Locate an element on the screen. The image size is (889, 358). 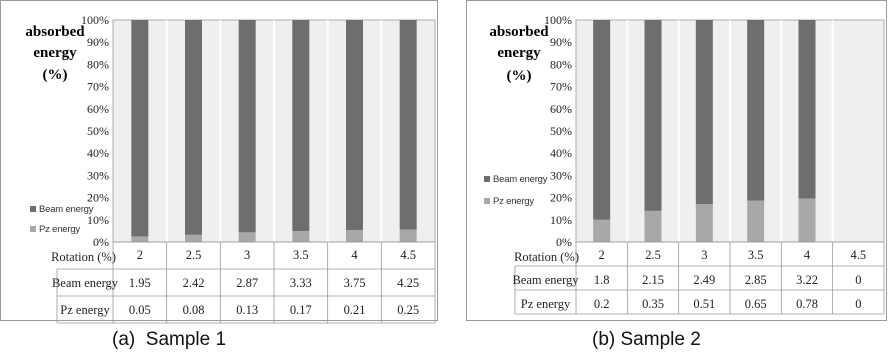
table-cell: 0.78 is located at coordinates (807, 304).